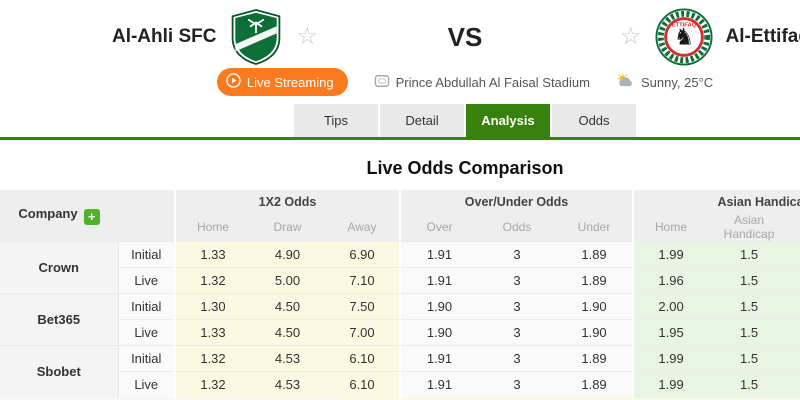  I want to click on weather-label: Sunny, 25°C, so click(677, 82).